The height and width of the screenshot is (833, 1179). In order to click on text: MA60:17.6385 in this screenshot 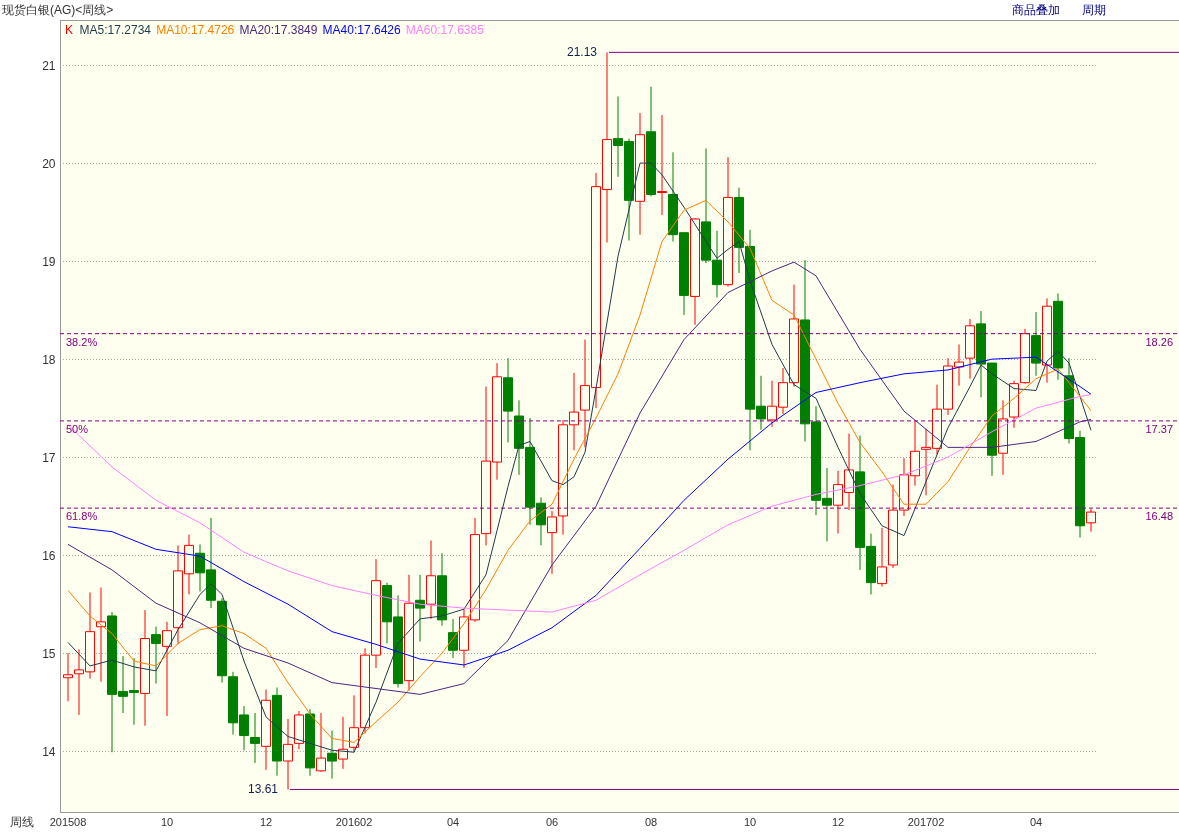, I will do `click(445, 30)`.